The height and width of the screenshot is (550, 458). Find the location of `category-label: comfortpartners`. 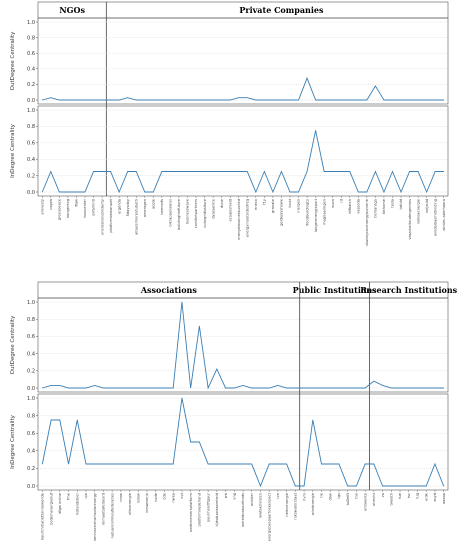

category-label: comfortpartners is located at coordinates (196, 213).